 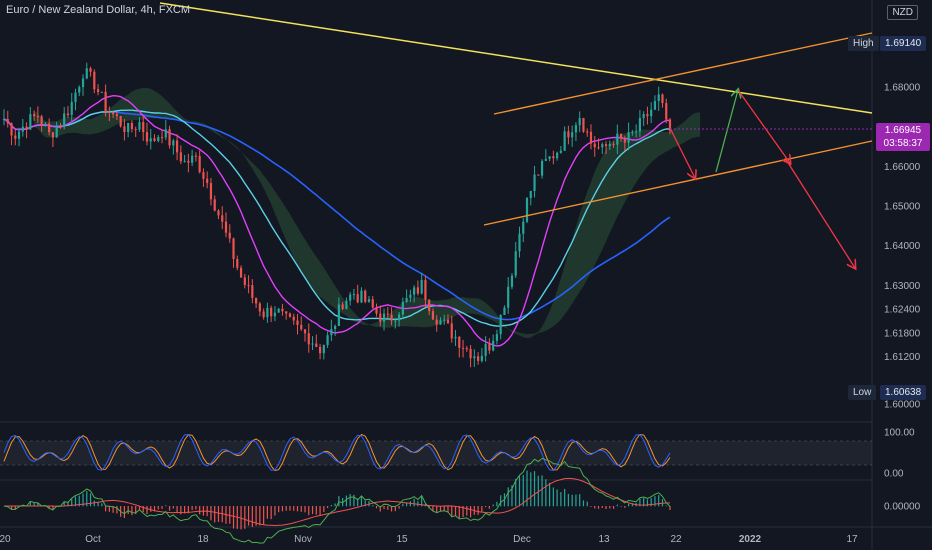 I want to click on osc-band, so click(x=436, y=453).